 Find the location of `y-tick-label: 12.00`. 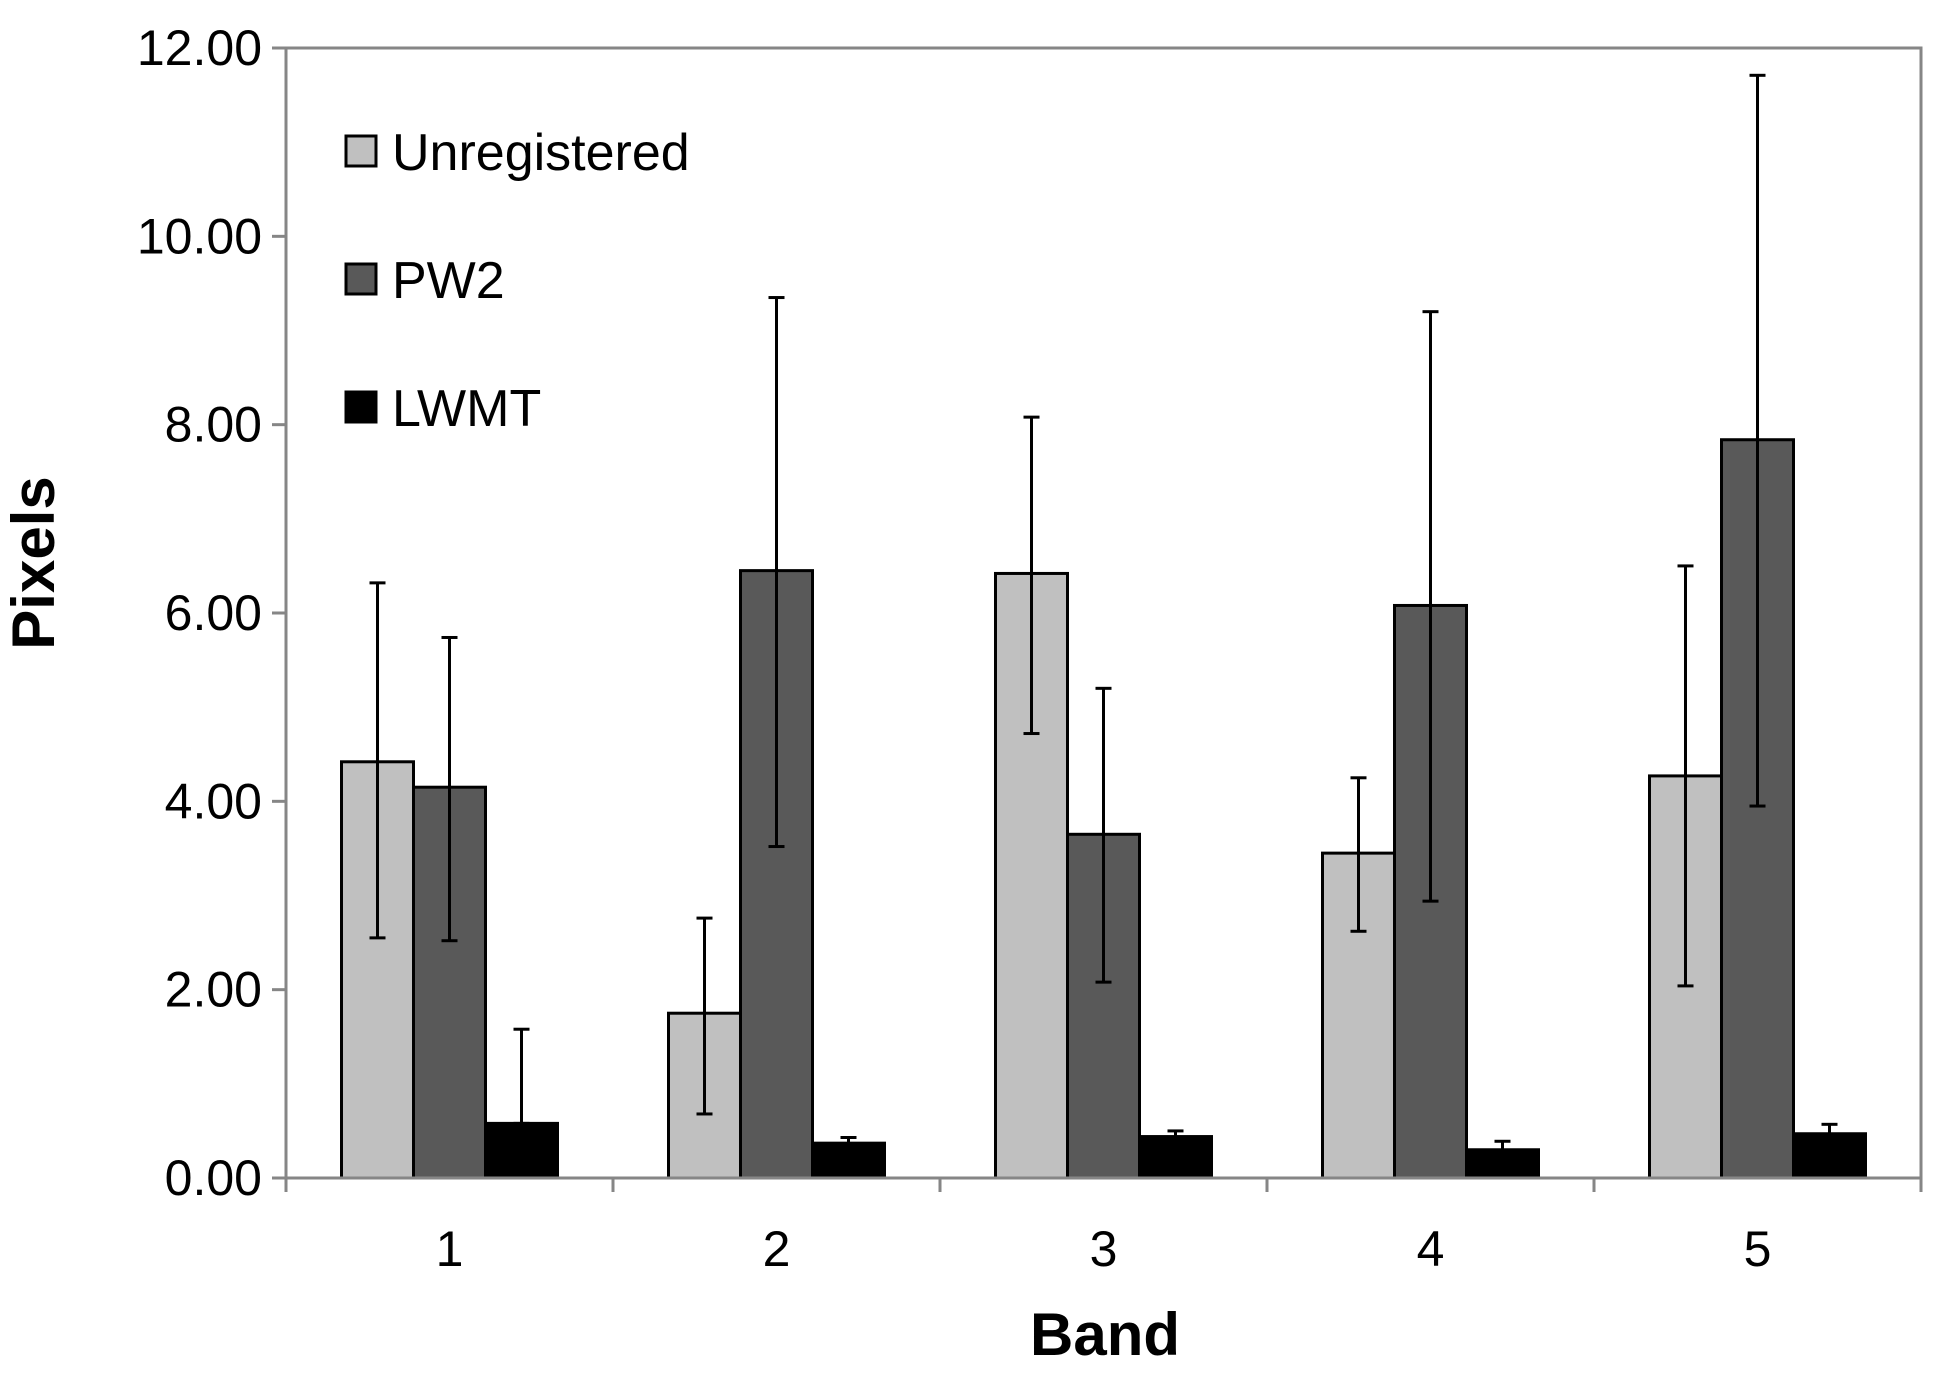

y-tick-label: 12.00 is located at coordinates (199, 48).